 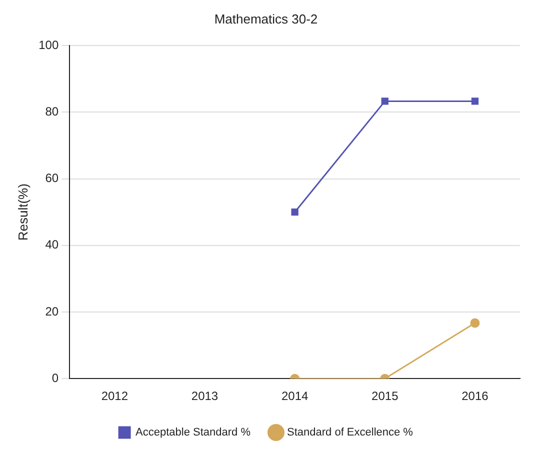 I want to click on y-tick-label: 20, so click(x=52, y=311).